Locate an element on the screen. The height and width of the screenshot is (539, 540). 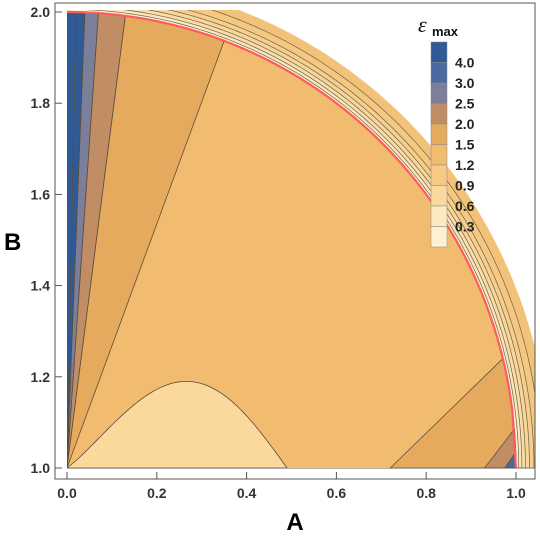
legend: ε max 4.0 3.0 2.5 2.0 1.5 1.2 0.9 0.6 0.3 is located at coordinates (446, 130).